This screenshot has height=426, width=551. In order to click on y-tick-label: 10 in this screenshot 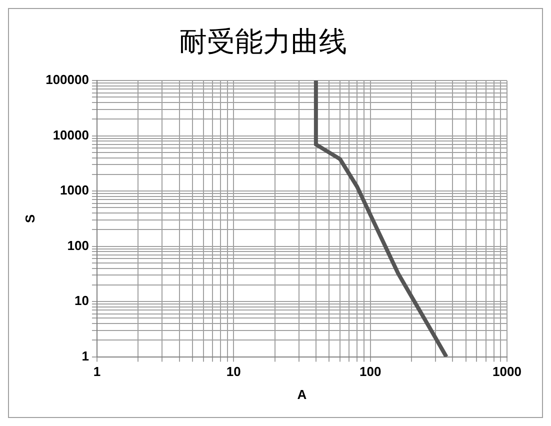, I will do `click(81, 300)`.